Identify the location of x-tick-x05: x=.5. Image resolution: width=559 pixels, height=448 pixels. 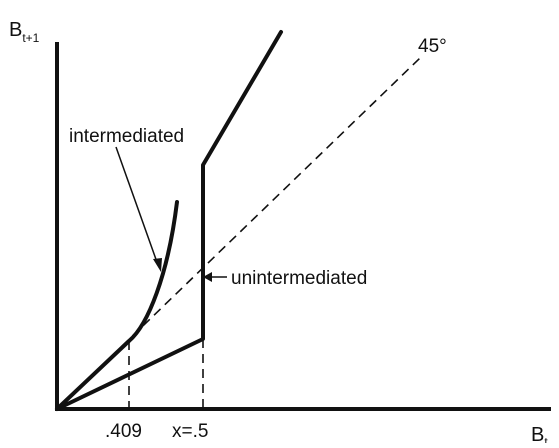
(190, 431).